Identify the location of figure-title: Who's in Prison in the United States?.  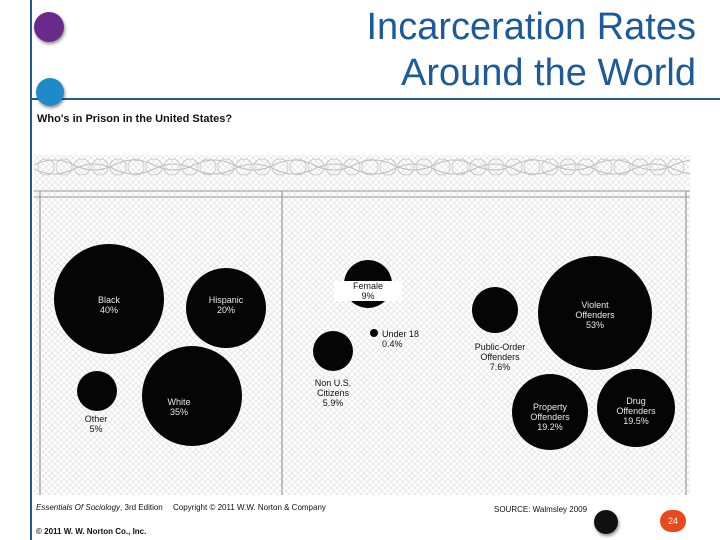
(135, 119).